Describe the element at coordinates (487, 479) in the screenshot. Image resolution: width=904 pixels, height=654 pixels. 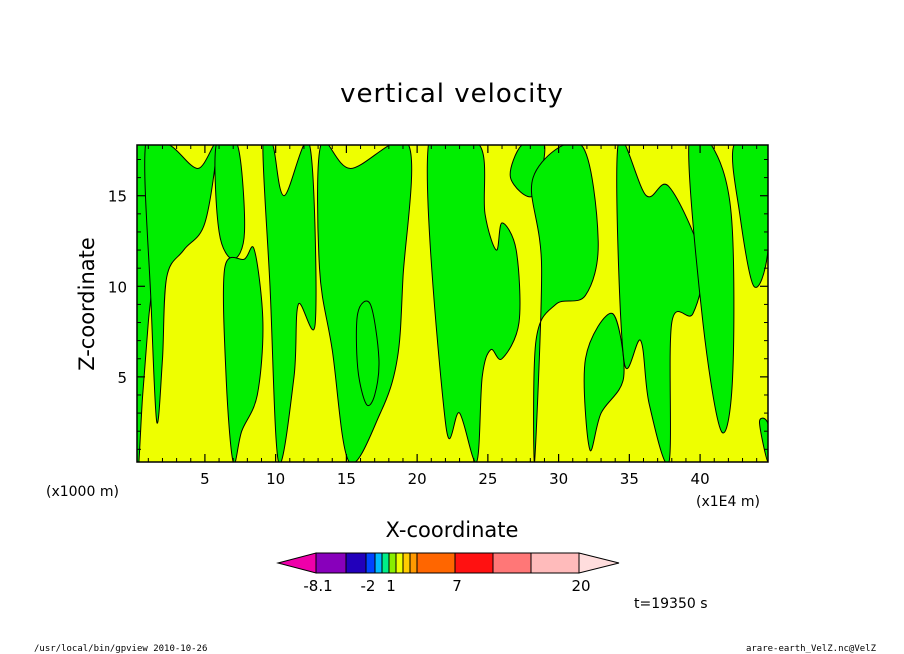
I see `x-tick-label-25: 25` at that location.